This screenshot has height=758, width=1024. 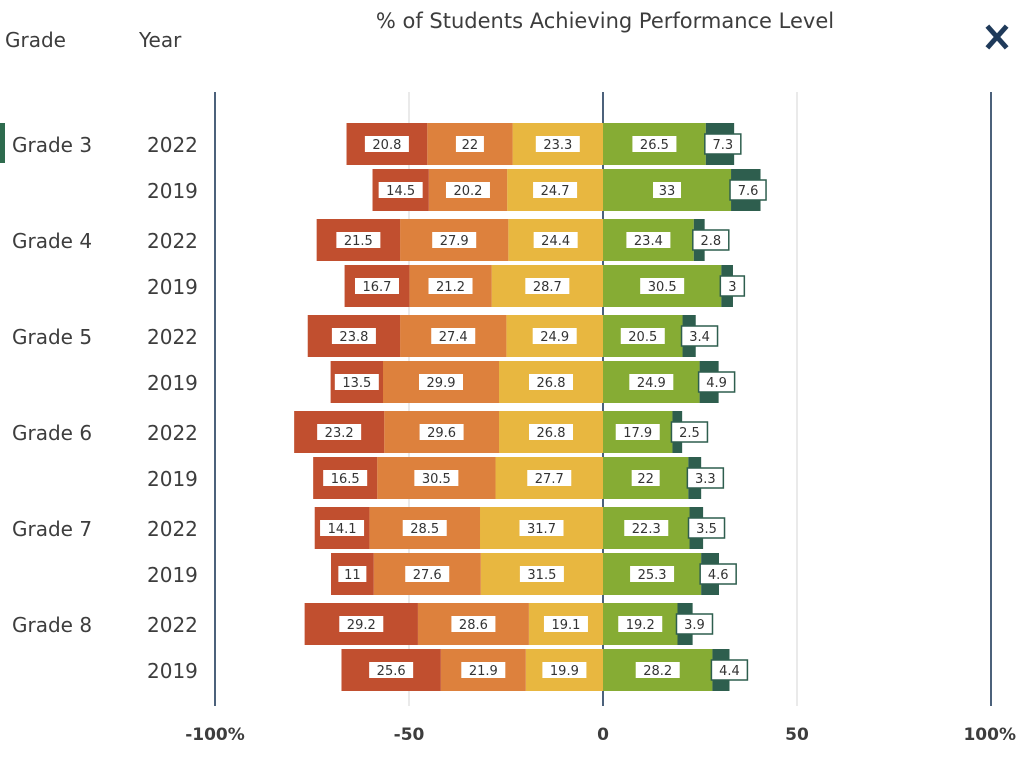 I want to click on data-label: 24.7, so click(x=555, y=191).